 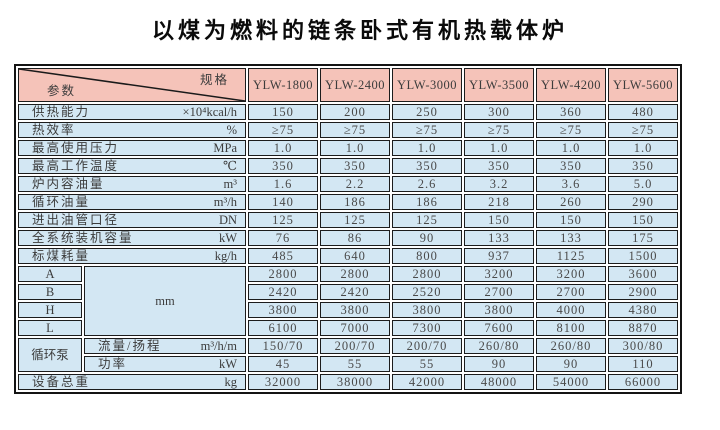 I want to click on diagonal-line-icon, so click(x=132, y=85).